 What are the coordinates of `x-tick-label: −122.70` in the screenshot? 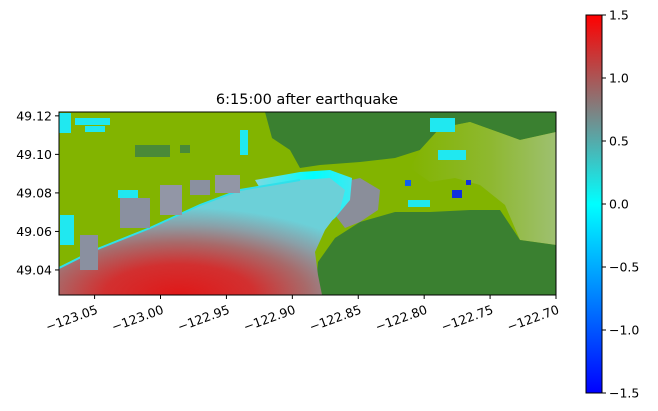 It's located at (533, 318).